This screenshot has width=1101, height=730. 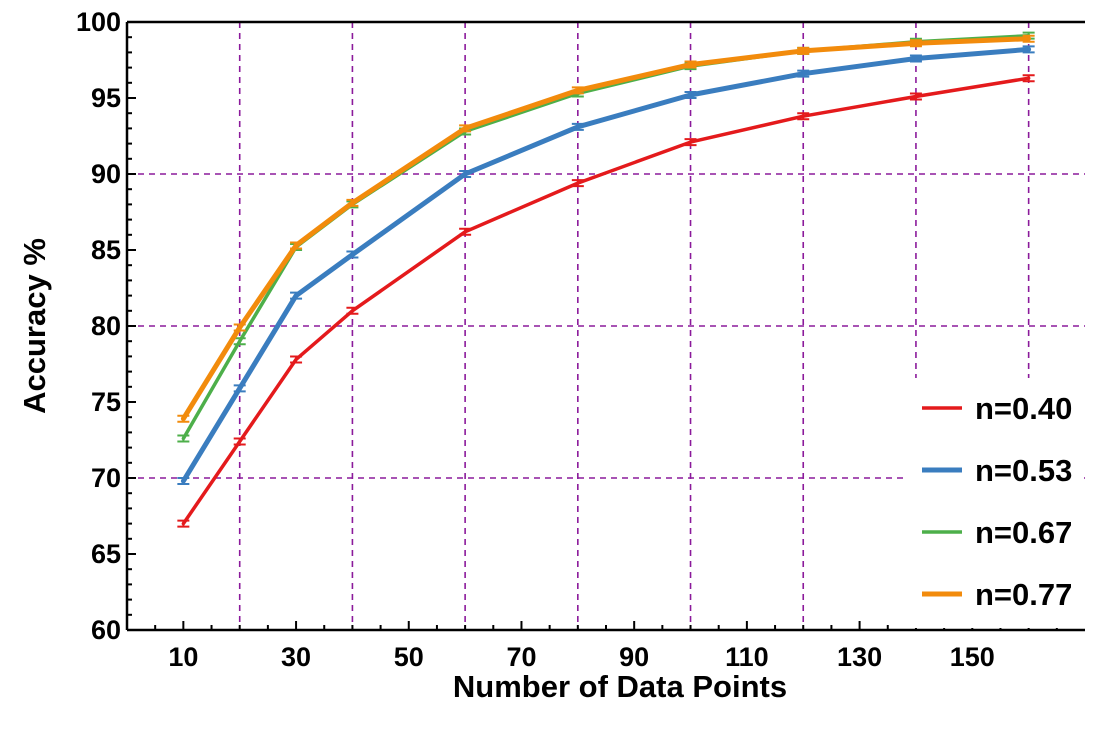 I want to click on legend-label-1: n=0.53, so click(x=1023, y=470).